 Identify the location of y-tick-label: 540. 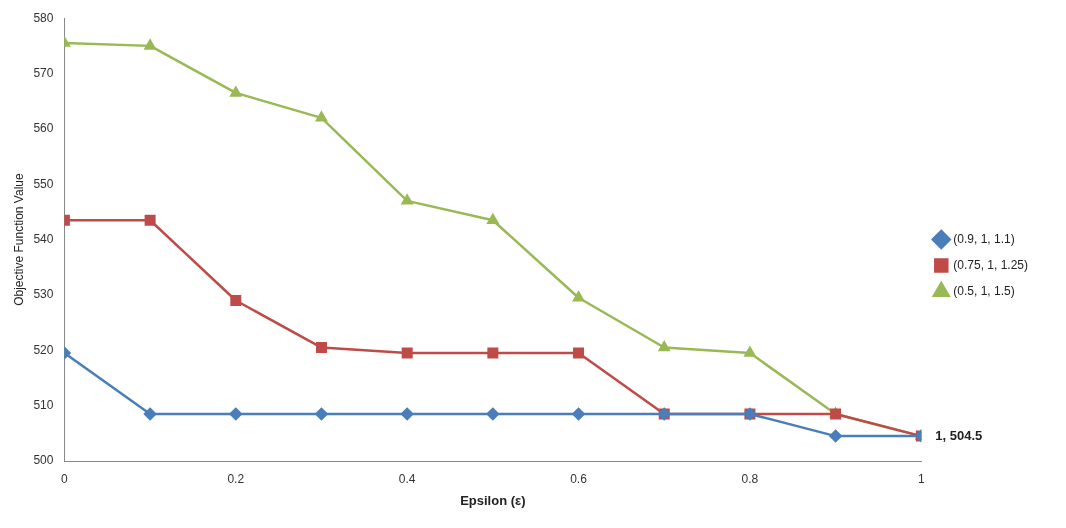
(43, 238).